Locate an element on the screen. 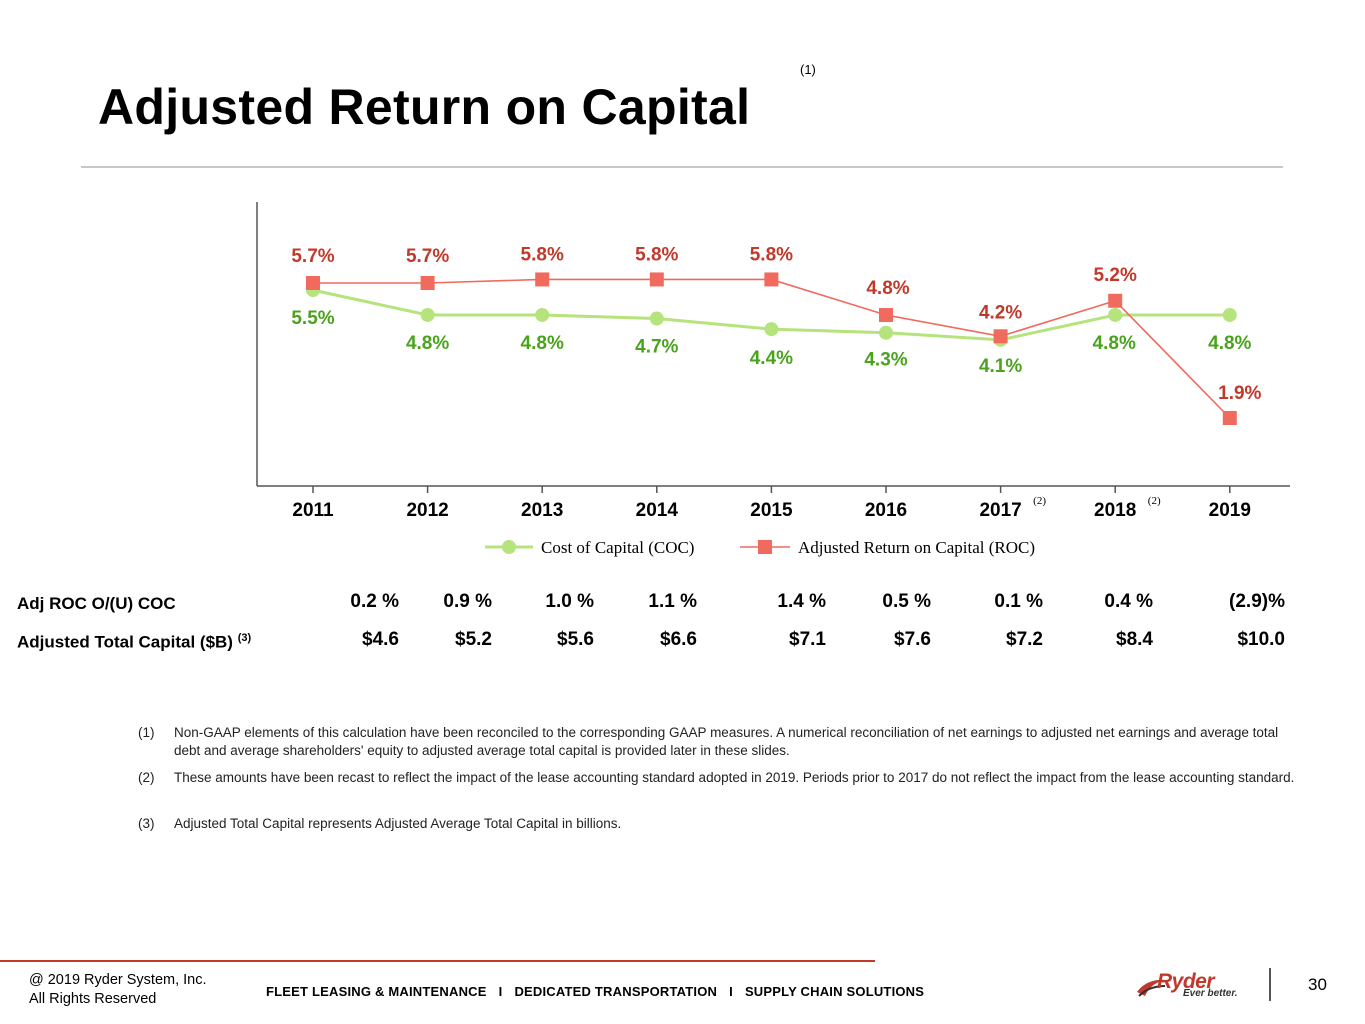 Image resolution: width=1365 pixels, height=1024 pixels. roc-over-coc-value: 0.4 % is located at coordinates (1128, 601).